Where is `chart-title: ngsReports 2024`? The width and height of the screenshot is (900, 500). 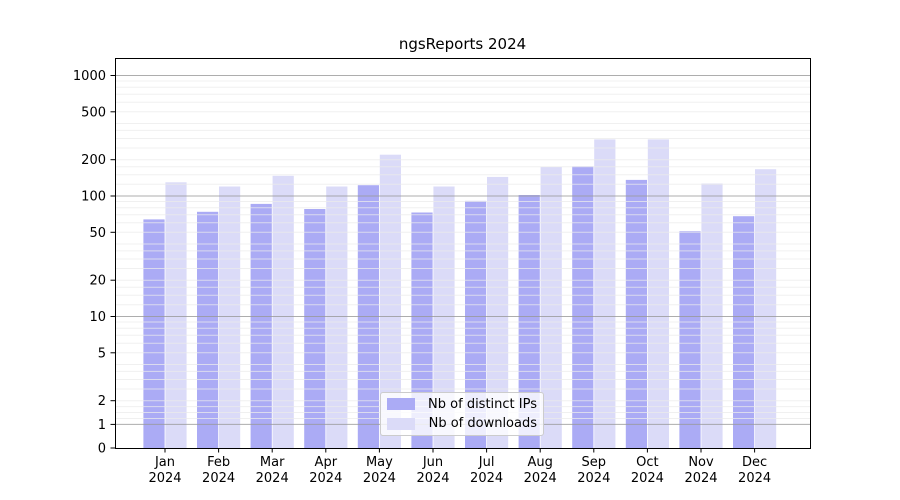 chart-title: ngsReports 2024 is located at coordinates (462, 44).